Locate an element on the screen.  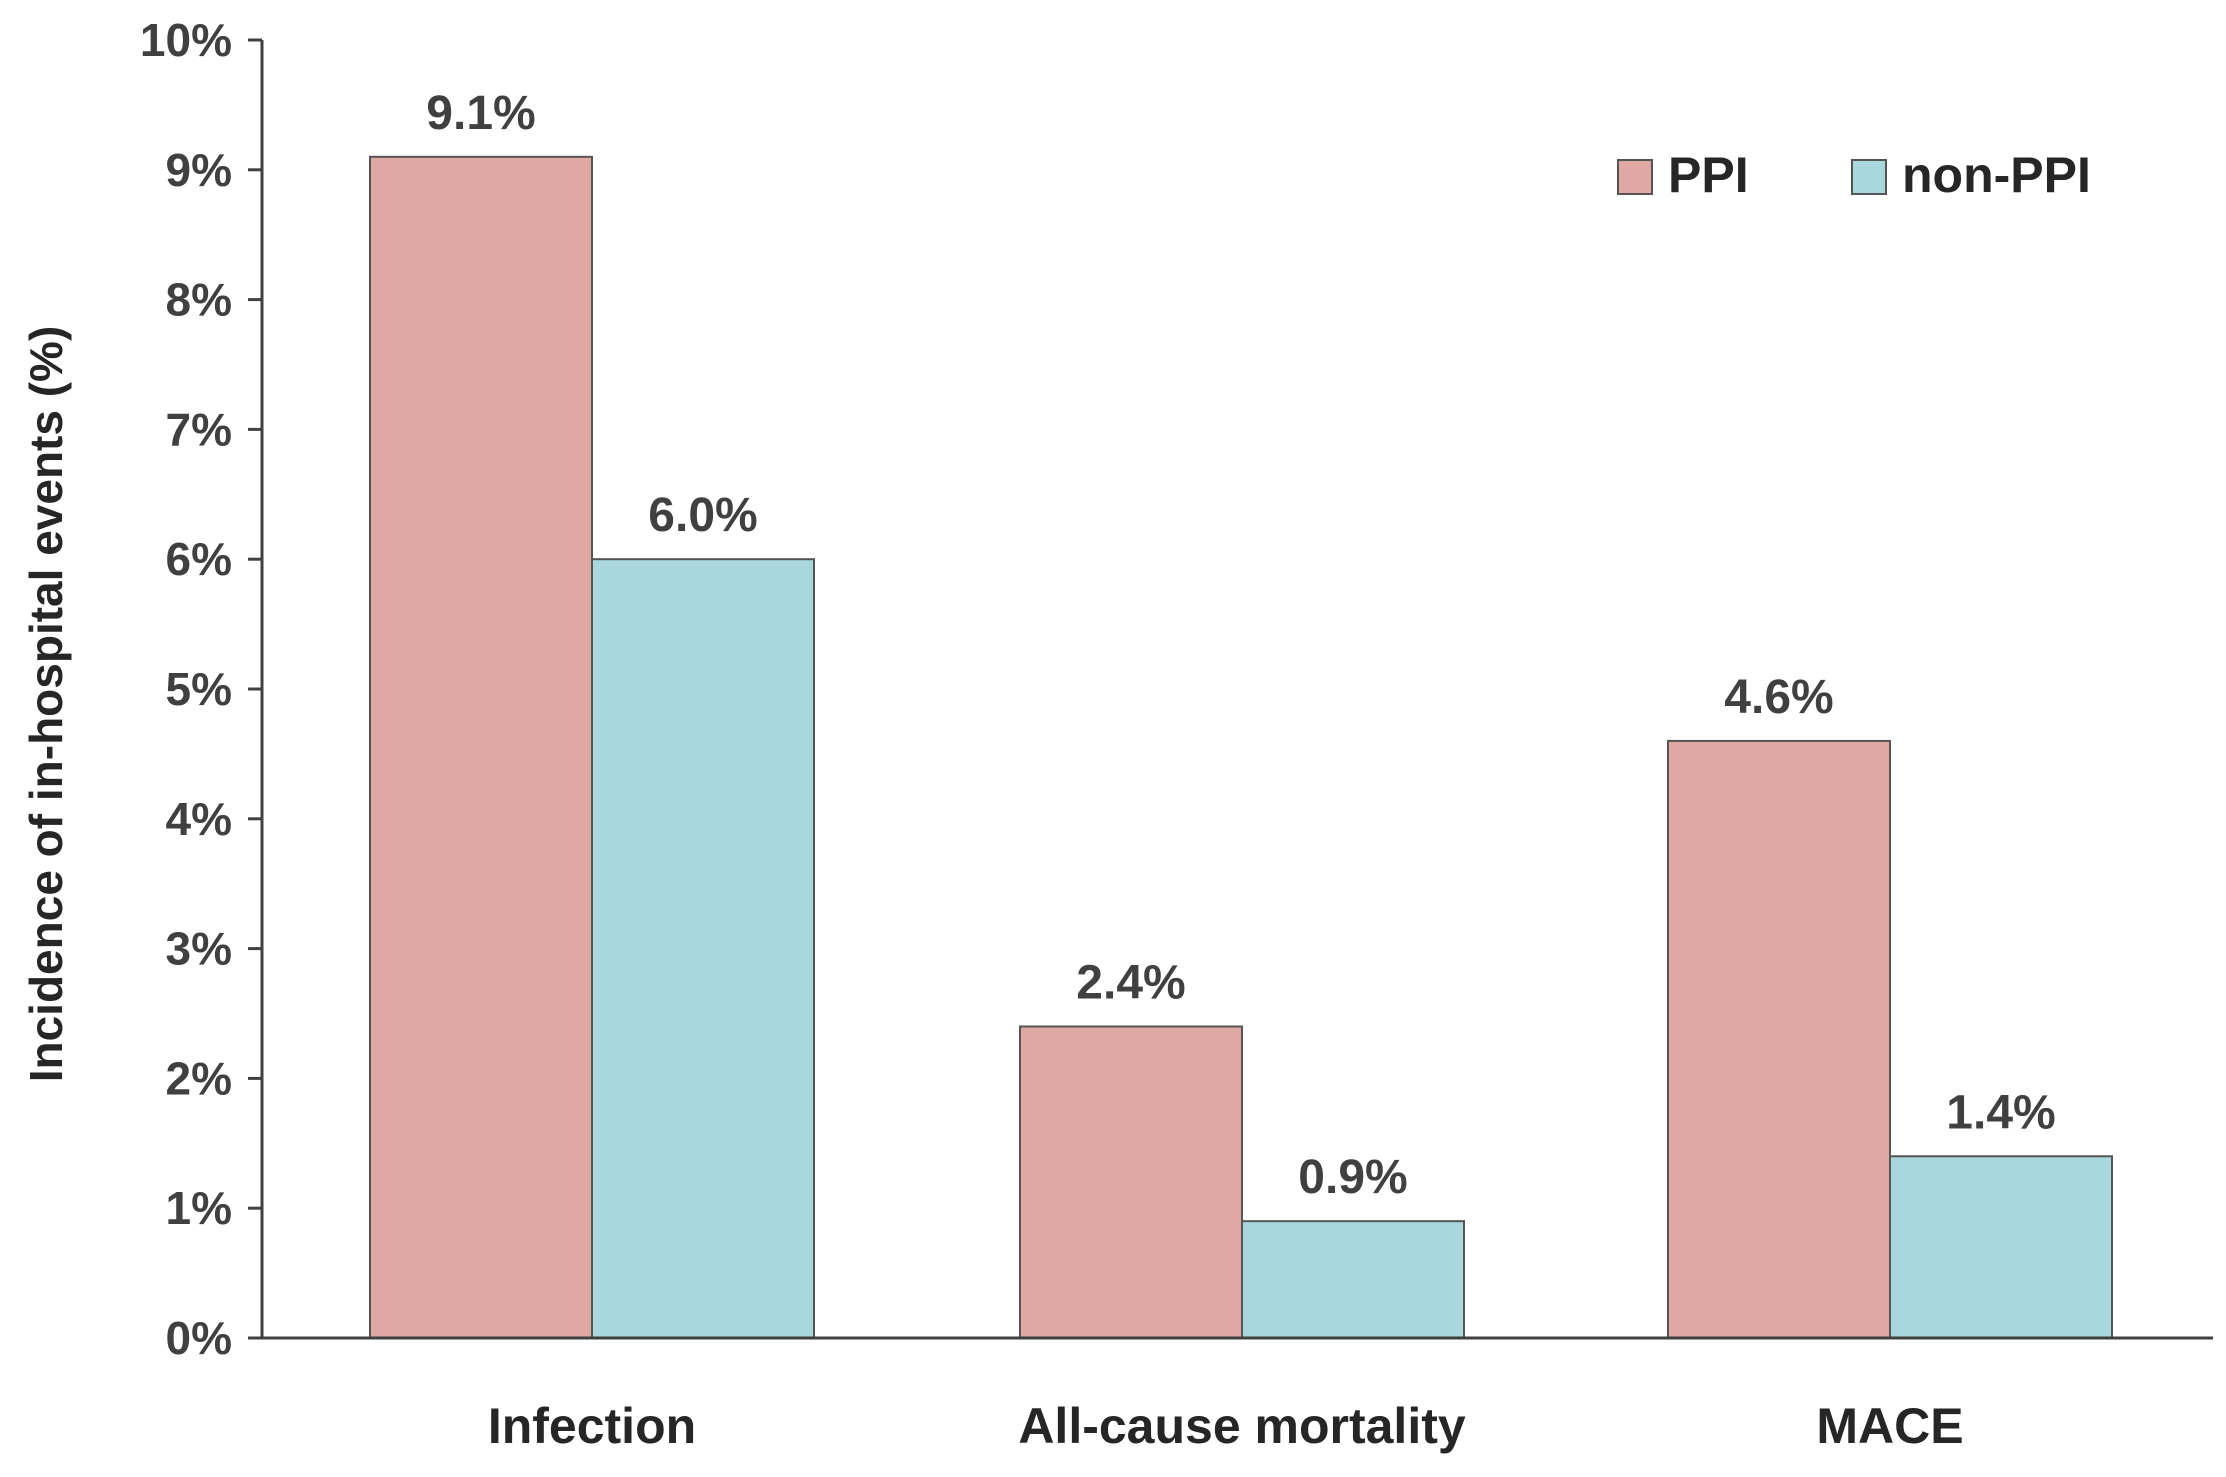
legend-label-ppi: PPI is located at coordinates (1708, 175).